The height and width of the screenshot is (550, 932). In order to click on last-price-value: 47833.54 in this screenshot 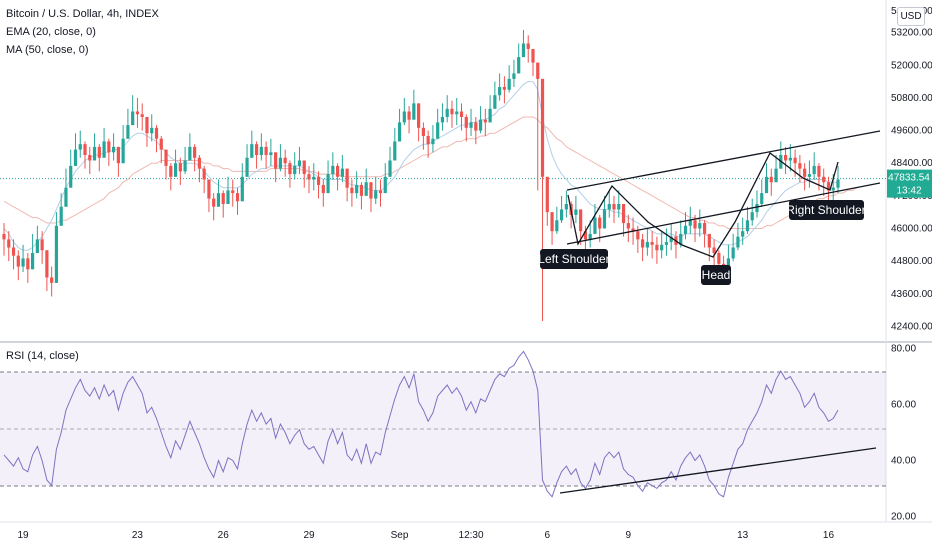, I will do `click(909, 178)`.